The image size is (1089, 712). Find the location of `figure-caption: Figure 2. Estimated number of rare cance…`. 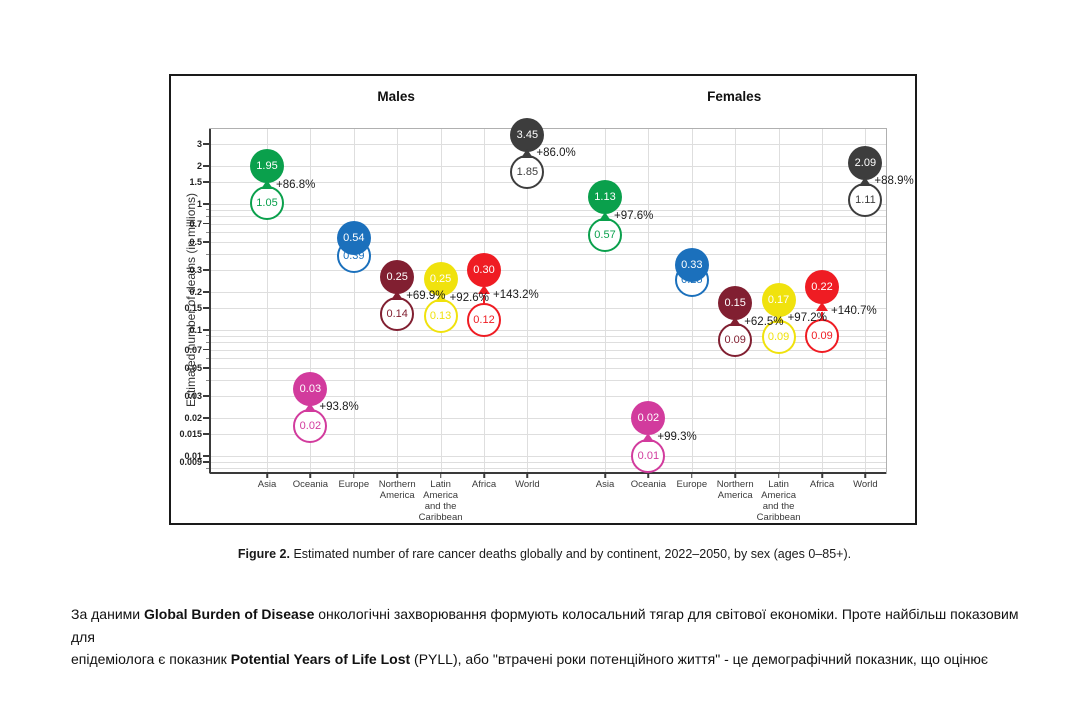

figure-caption: Figure 2. Estimated number of rare cance… is located at coordinates (544, 554).